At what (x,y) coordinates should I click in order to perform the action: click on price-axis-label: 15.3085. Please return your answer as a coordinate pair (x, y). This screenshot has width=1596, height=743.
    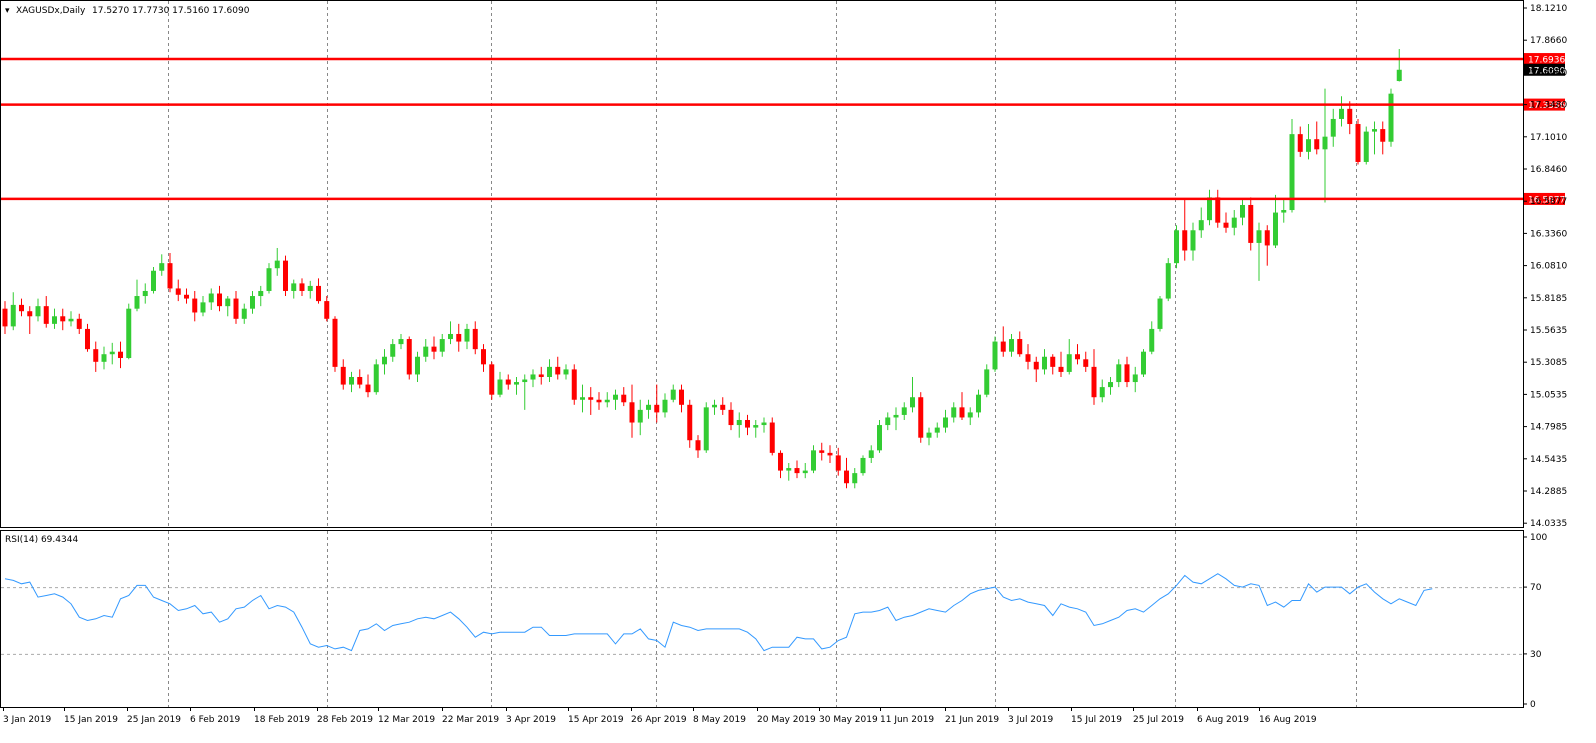
    Looking at the image, I should click on (1548, 363).